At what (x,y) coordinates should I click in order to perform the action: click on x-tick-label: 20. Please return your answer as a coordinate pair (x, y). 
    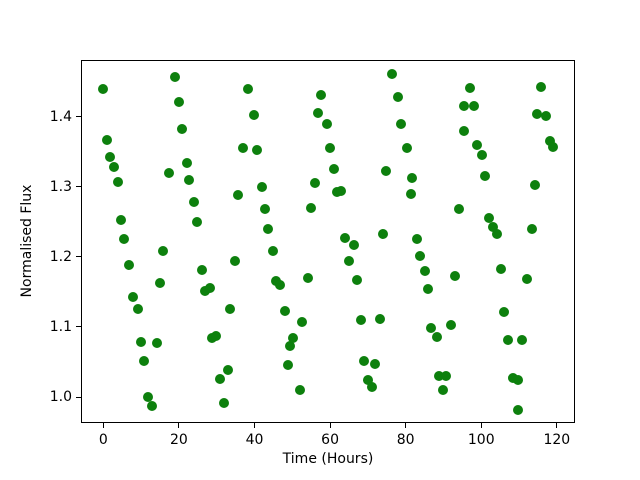
    Looking at the image, I should click on (178, 440).